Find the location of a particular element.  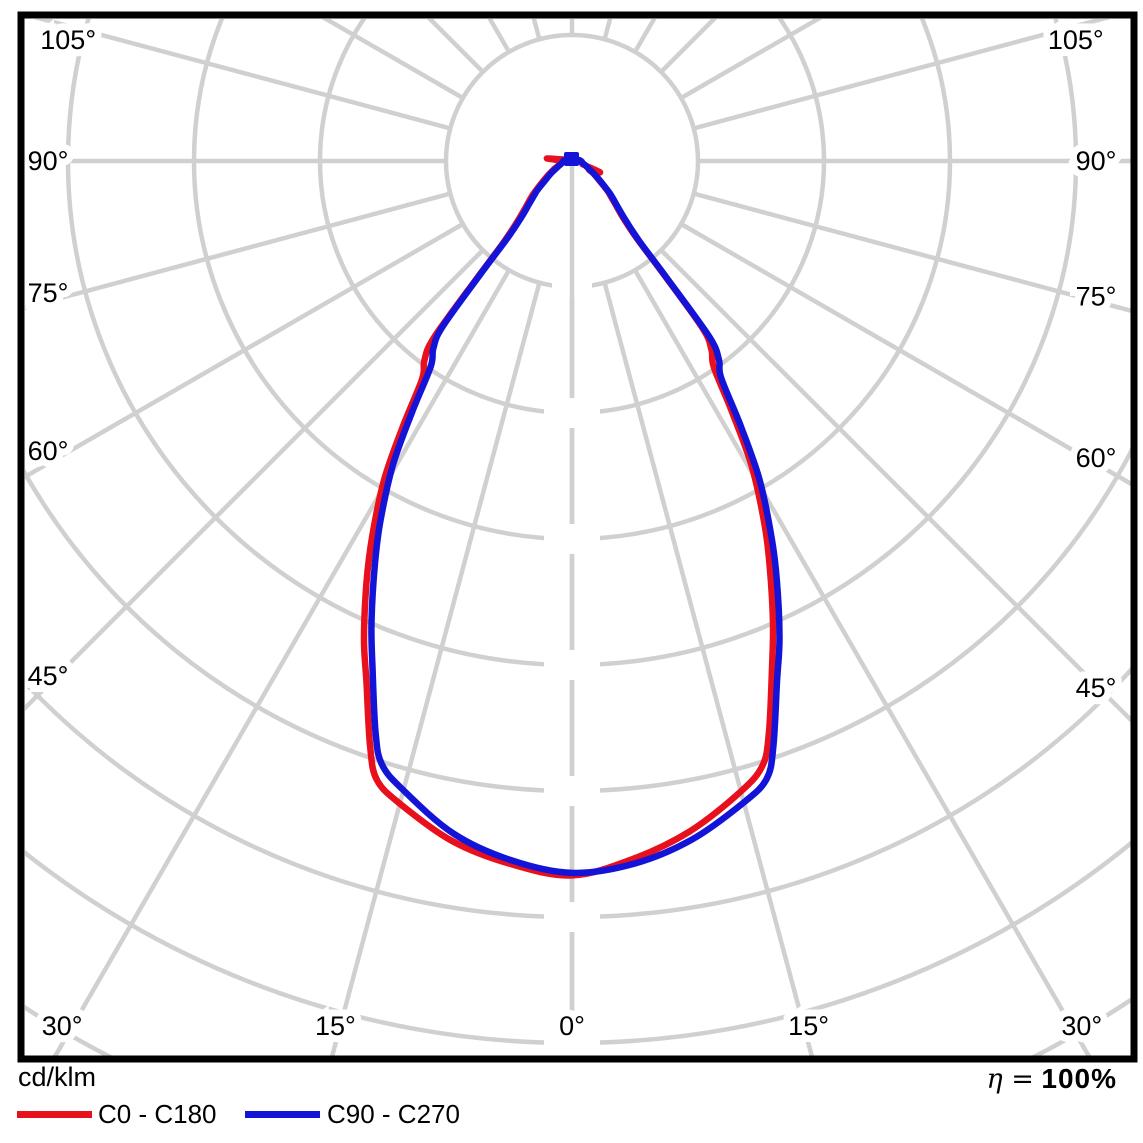

light-output-ratio: η = 100% is located at coordinates (1051, 1079).